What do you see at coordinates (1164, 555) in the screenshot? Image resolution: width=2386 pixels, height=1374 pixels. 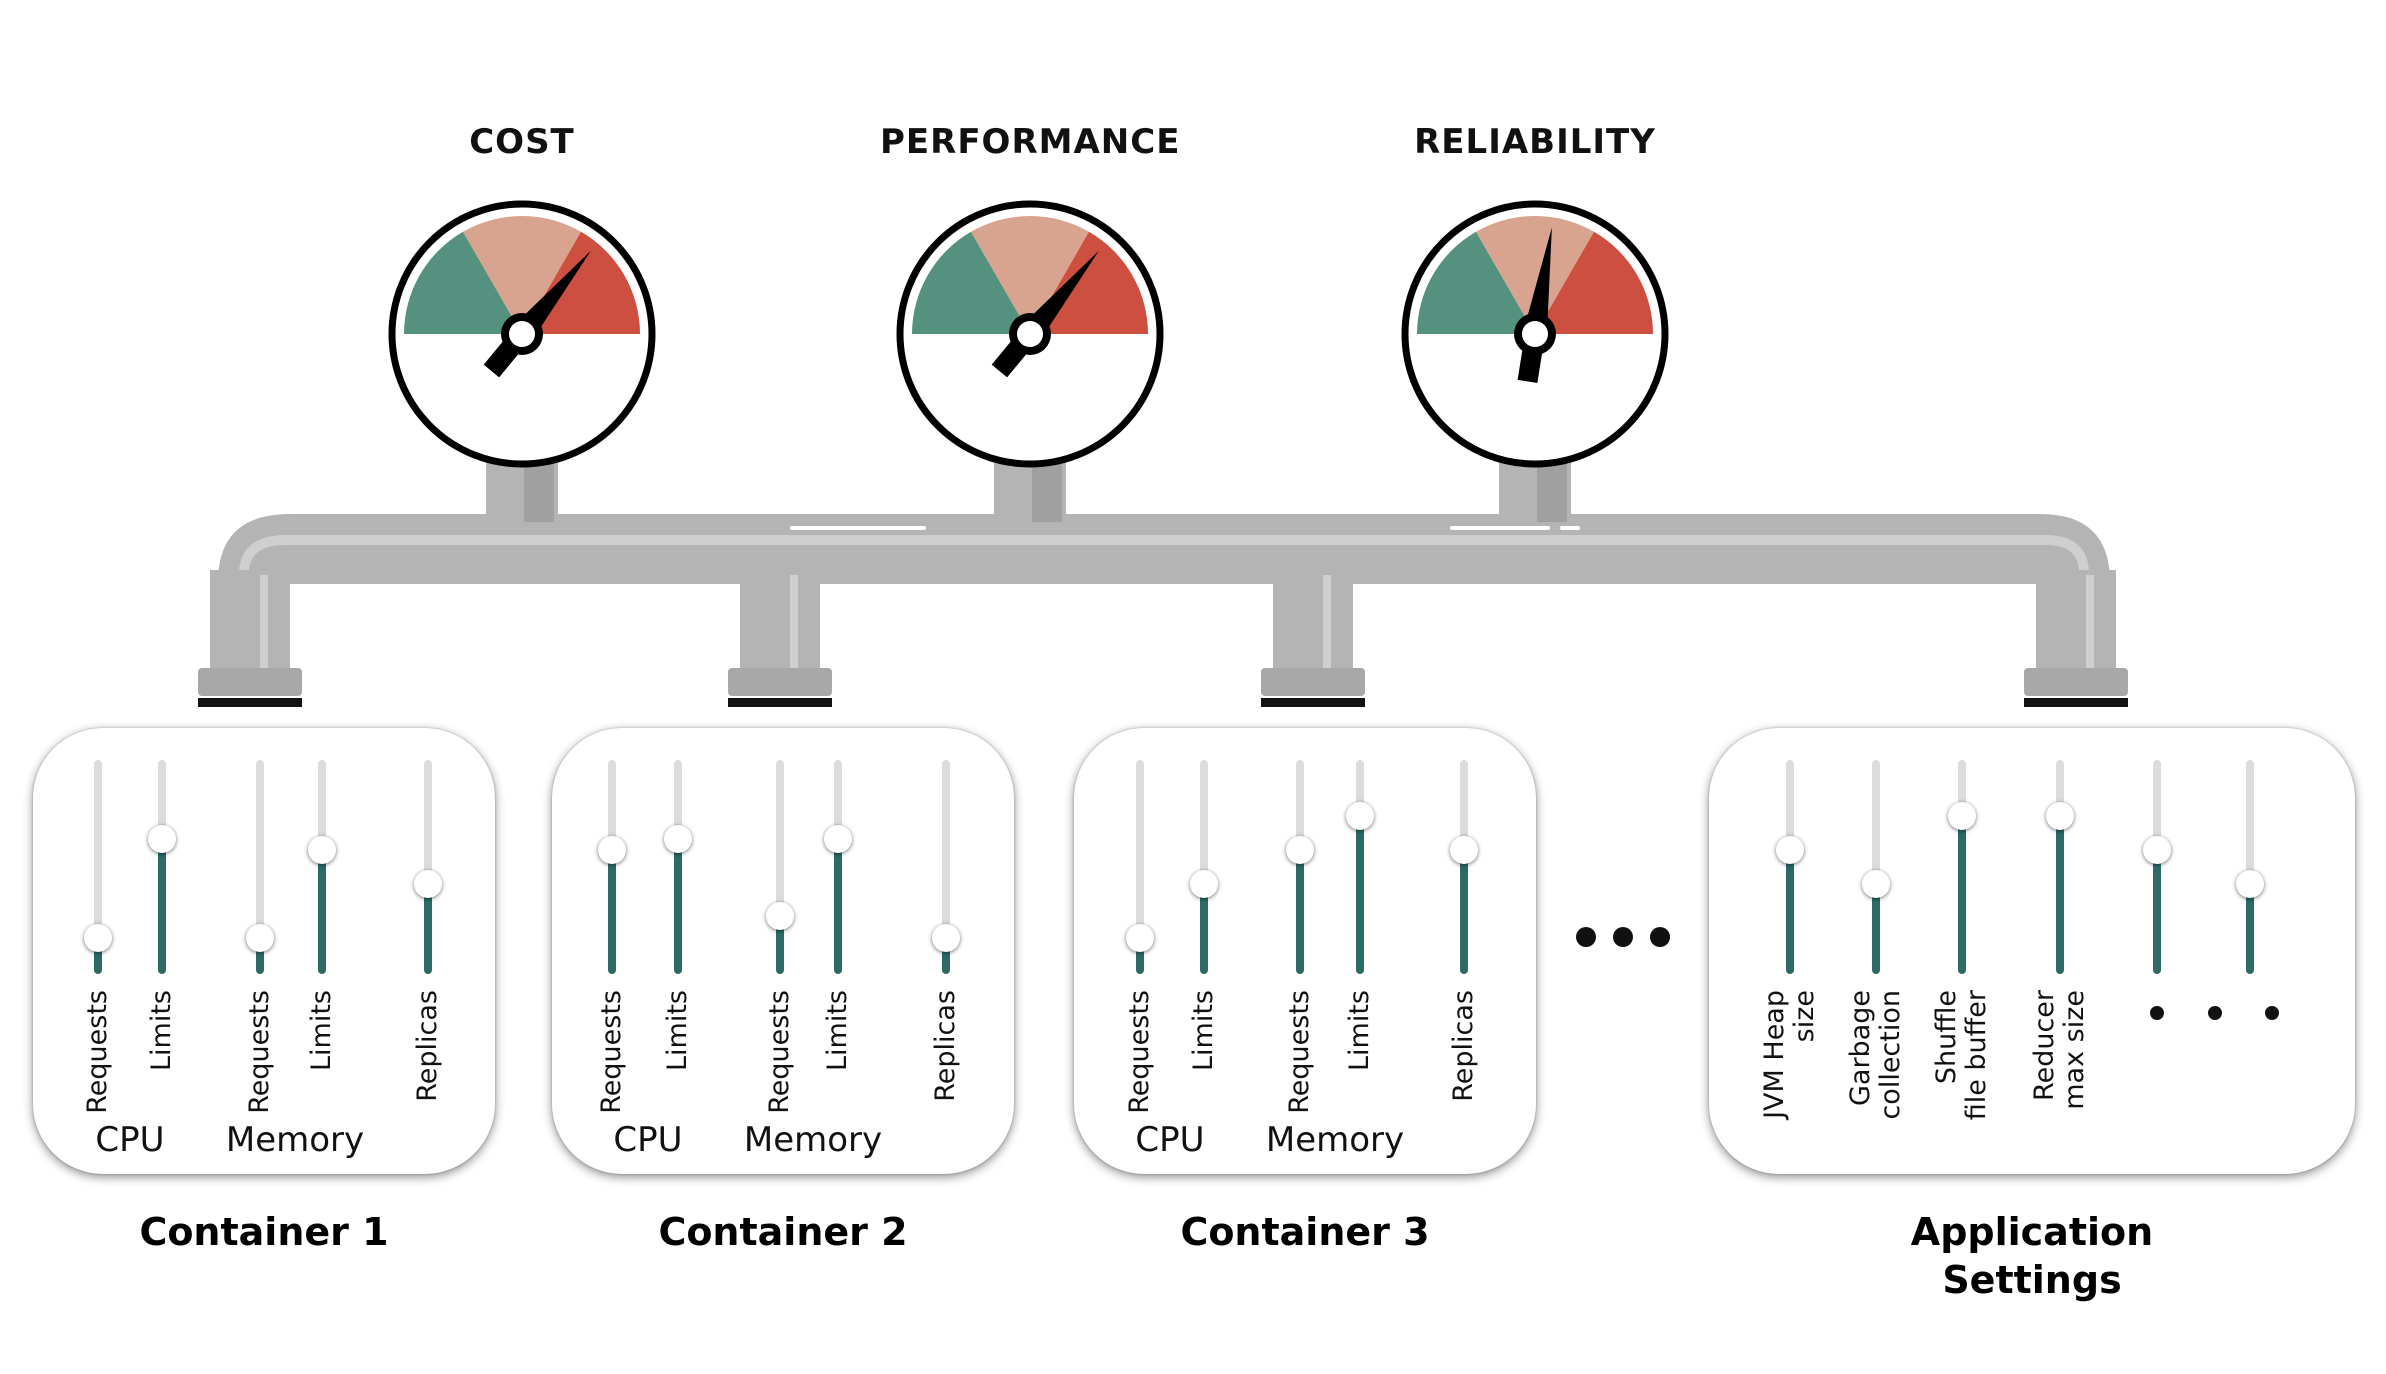 I see `pipe-highlight` at bounding box center [1164, 555].